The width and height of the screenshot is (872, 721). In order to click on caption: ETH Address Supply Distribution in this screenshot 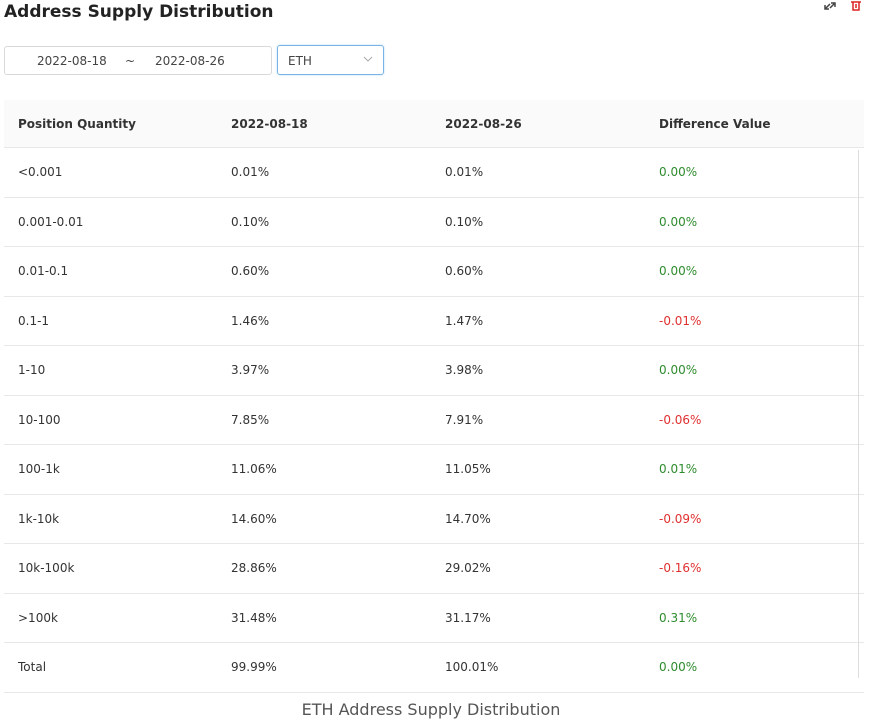, I will do `click(431, 709)`.